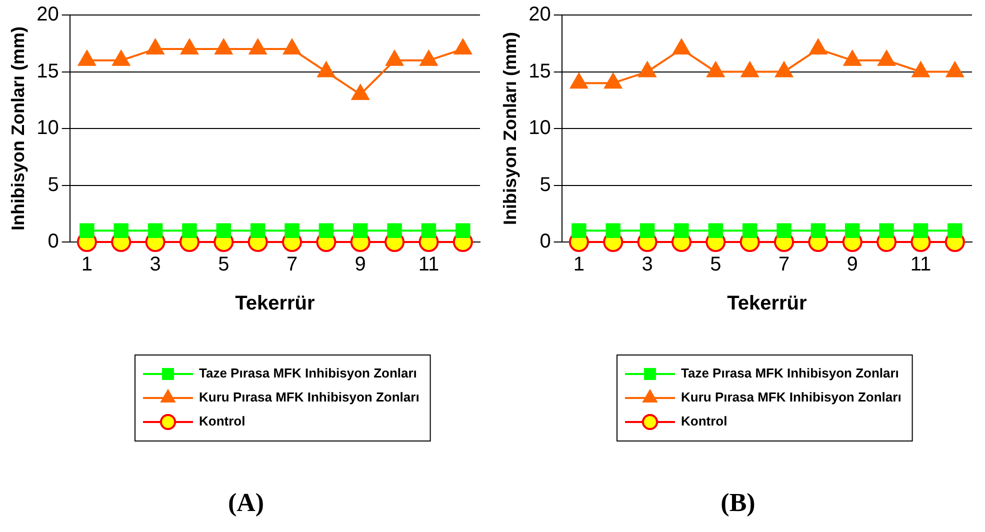  What do you see at coordinates (738, 503) in the screenshot?
I see `text: (B)` at bounding box center [738, 503].